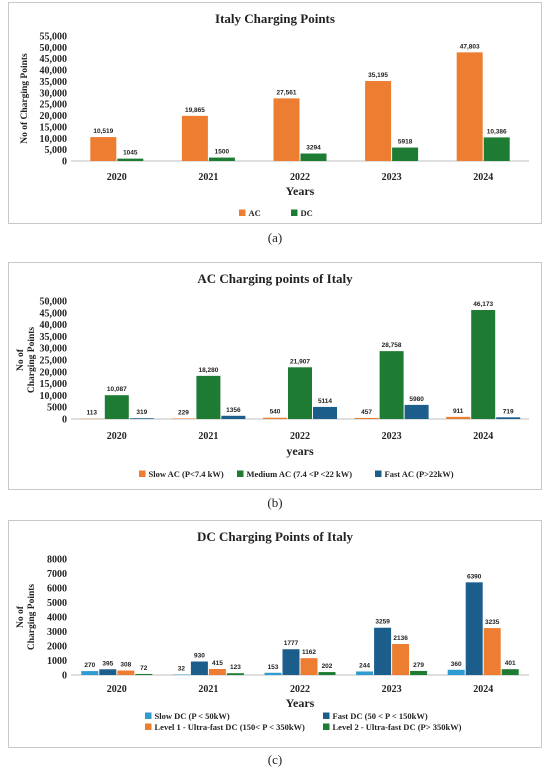 This screenshot has width=550, height=773. What do you see at coordinates (195, 110) in the screenshot?
I see `data-label: 19,865` at bounding box center [195, 110].